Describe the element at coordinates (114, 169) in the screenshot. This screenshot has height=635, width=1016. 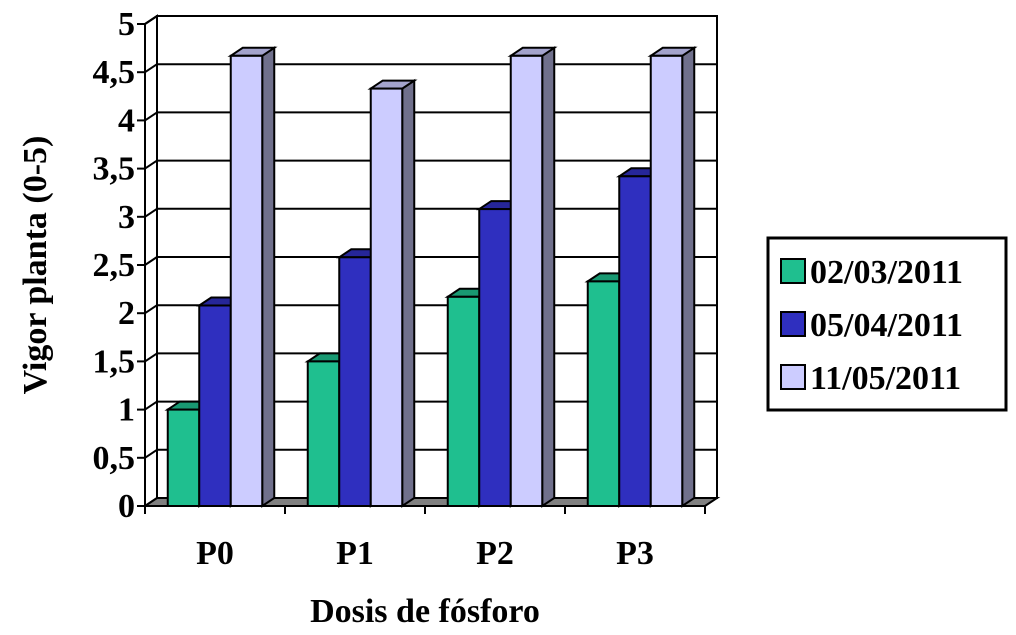
I see `y-tick-label: 3,5` at that location.